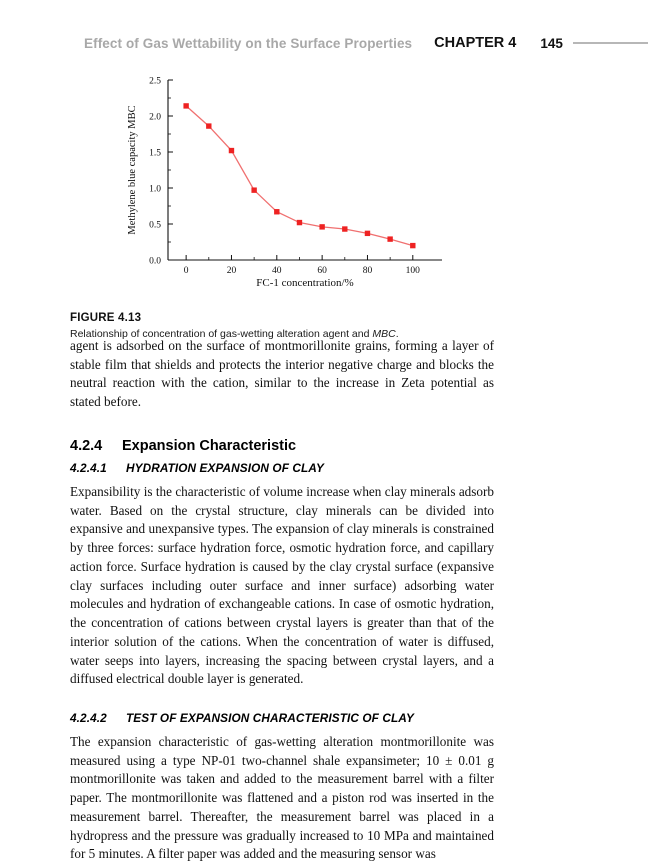 The width and height of the screenshot is (648, 864). I want to click on svg-text: 0.0, so click(155, 262).